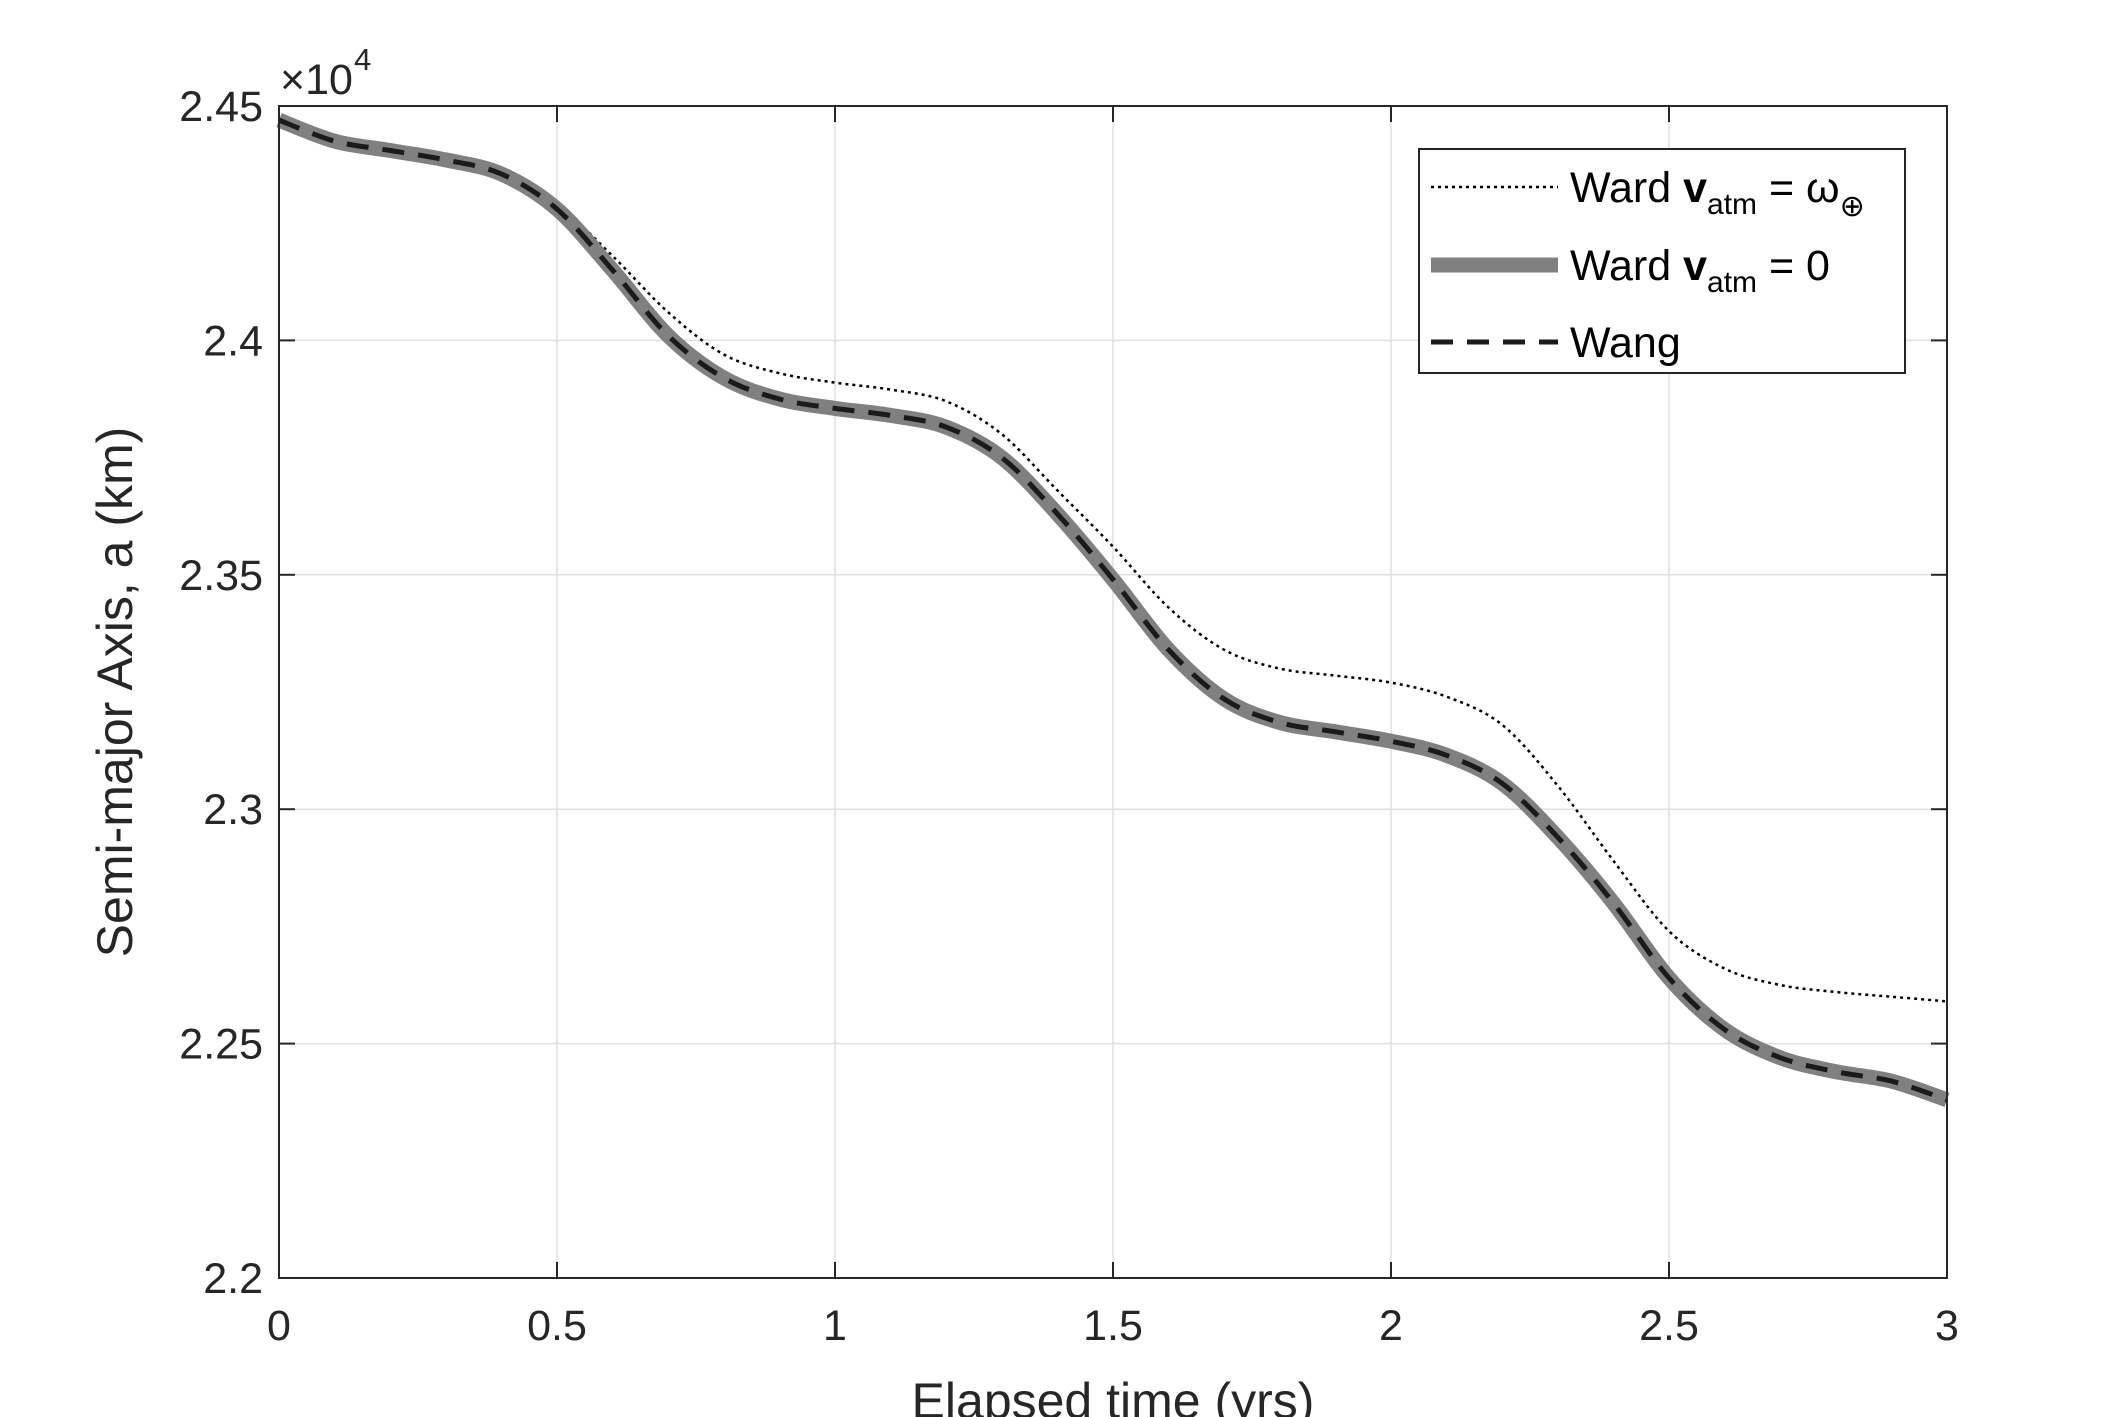 The height and width of the screenshot is (1417, 2126). Describe the element at coordinates (1113, 1326) in the screenshot. I see `x-tick-label: 1.5` at that location.